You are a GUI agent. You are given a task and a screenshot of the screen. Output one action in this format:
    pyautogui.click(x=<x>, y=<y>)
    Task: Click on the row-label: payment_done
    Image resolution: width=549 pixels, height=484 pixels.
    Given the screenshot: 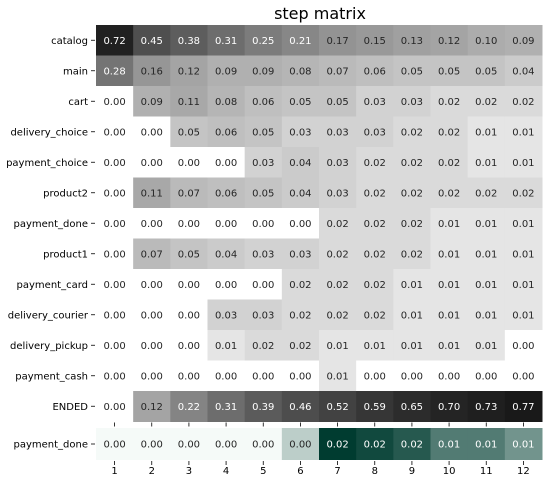 What is the action you would take?
    pyautogui.click(x=50, y=445)
    